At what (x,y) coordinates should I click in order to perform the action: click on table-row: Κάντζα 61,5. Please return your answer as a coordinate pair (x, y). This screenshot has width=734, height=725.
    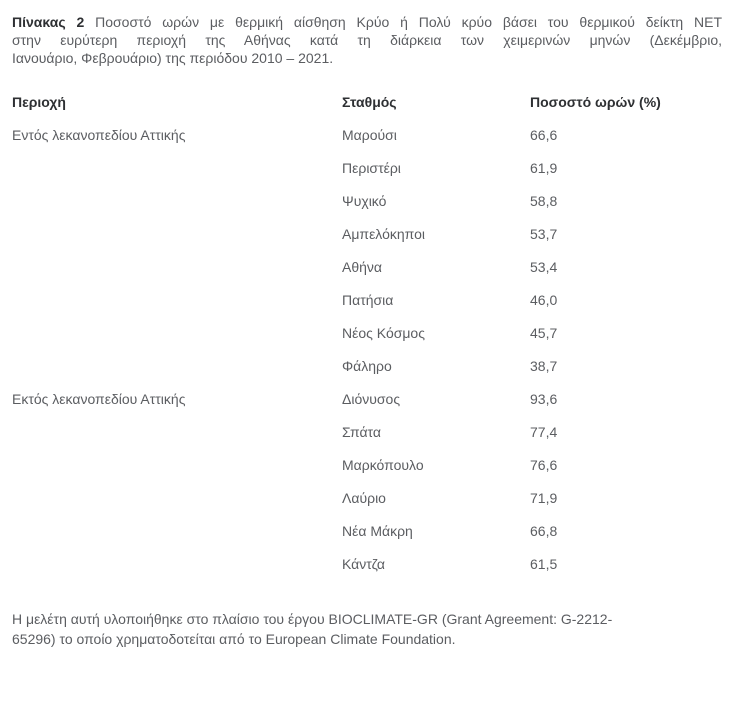
    Looking at the image, I should click on (367, 571).